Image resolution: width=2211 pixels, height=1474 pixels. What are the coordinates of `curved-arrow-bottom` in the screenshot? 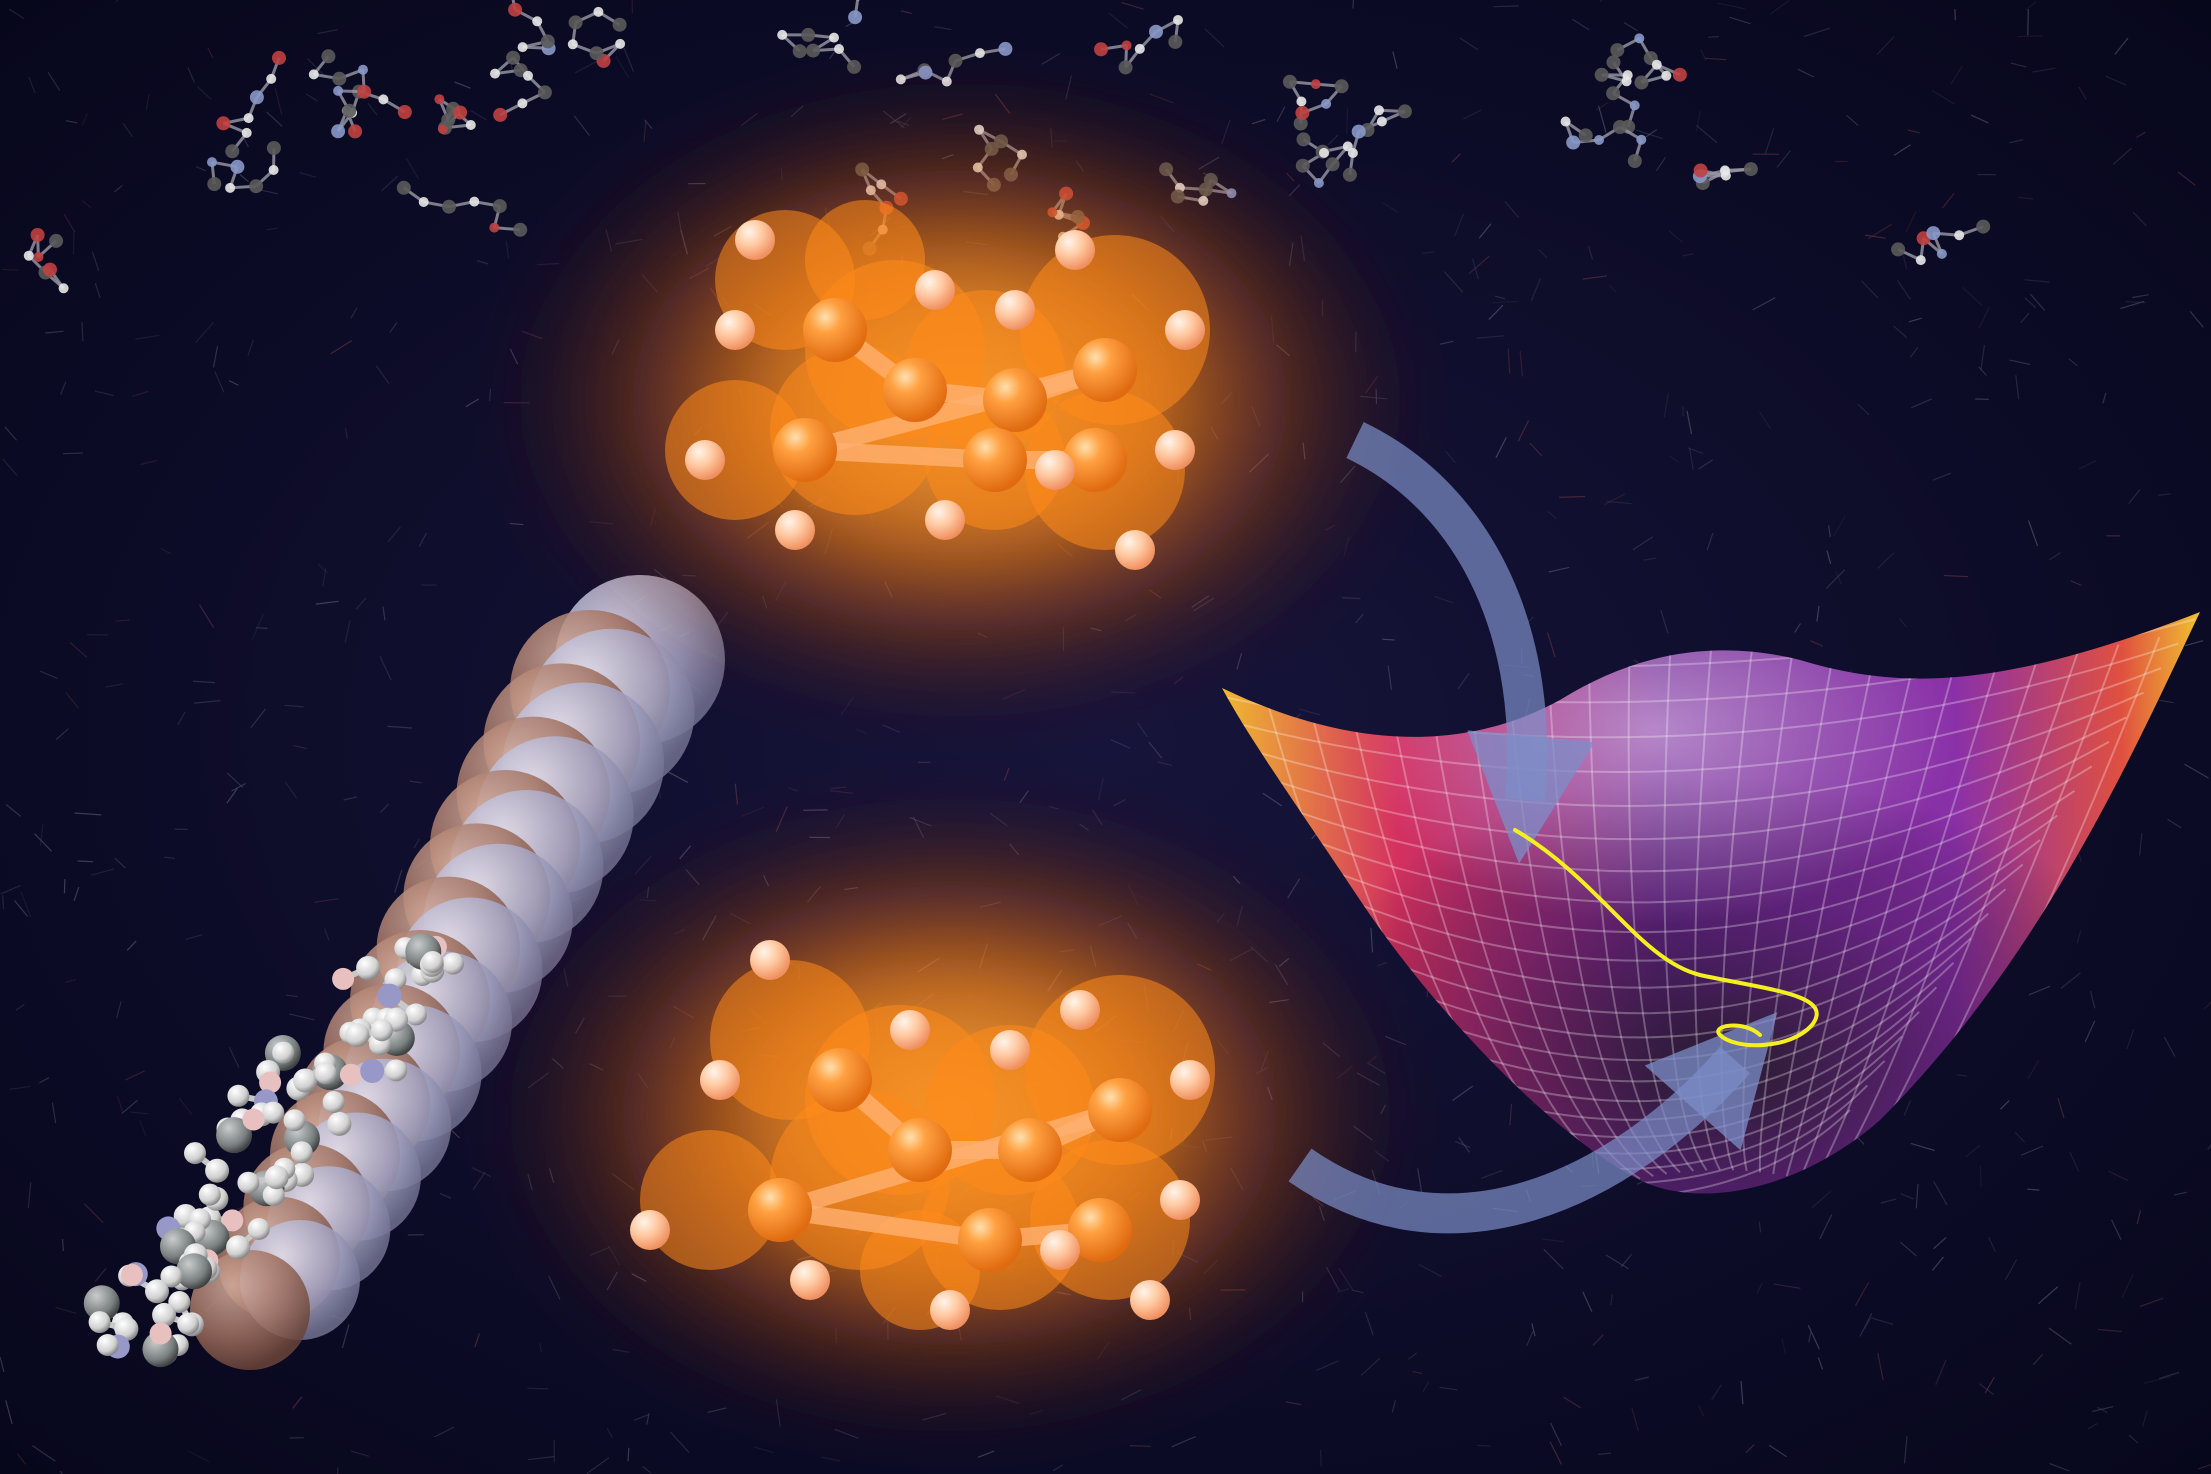 It's located at (1533, 1123).